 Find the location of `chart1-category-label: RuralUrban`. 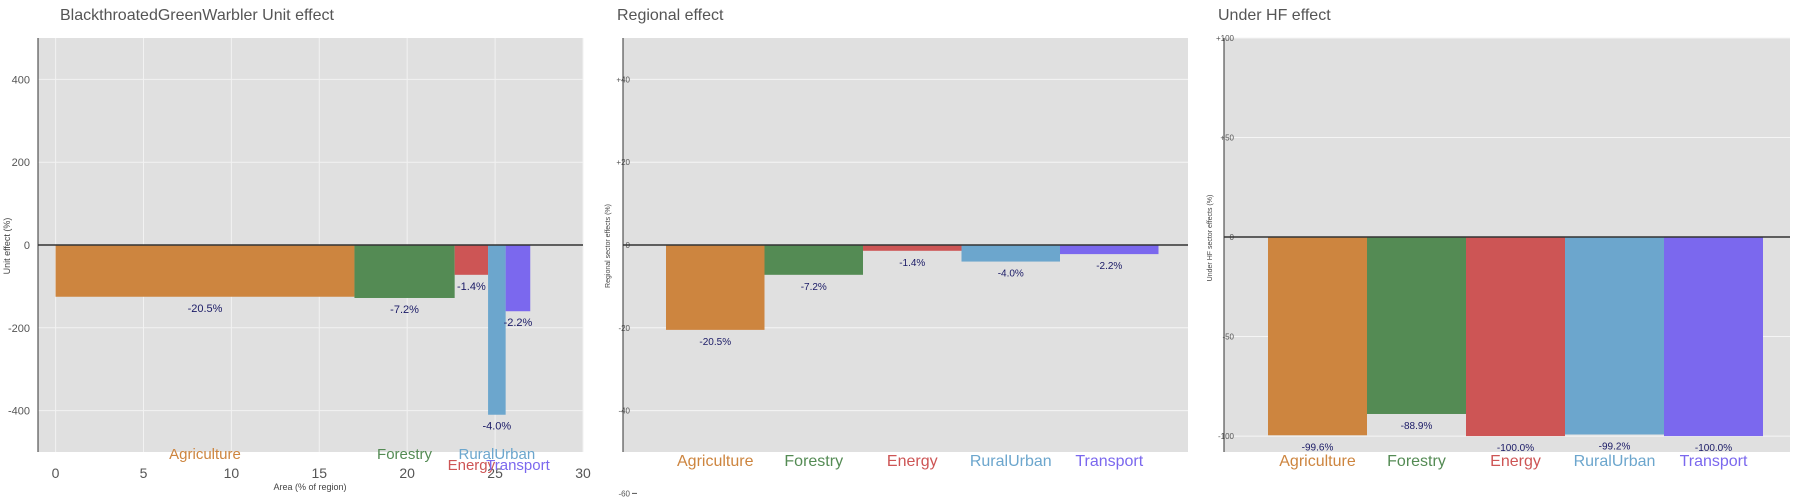

chart1-category-label: RuralUrban is located at coordinates (497, 454).